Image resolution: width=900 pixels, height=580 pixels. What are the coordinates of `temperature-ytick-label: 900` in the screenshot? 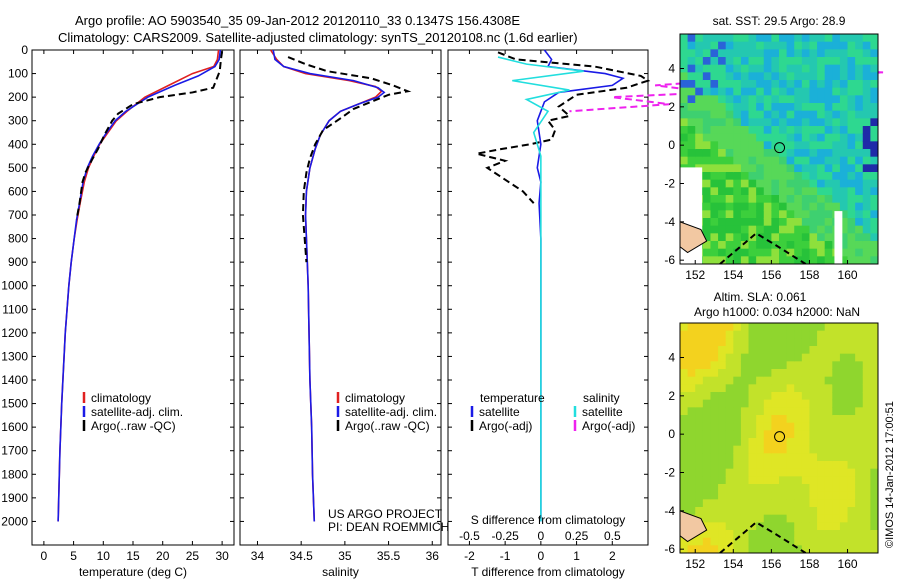 It's located at (18, 262).